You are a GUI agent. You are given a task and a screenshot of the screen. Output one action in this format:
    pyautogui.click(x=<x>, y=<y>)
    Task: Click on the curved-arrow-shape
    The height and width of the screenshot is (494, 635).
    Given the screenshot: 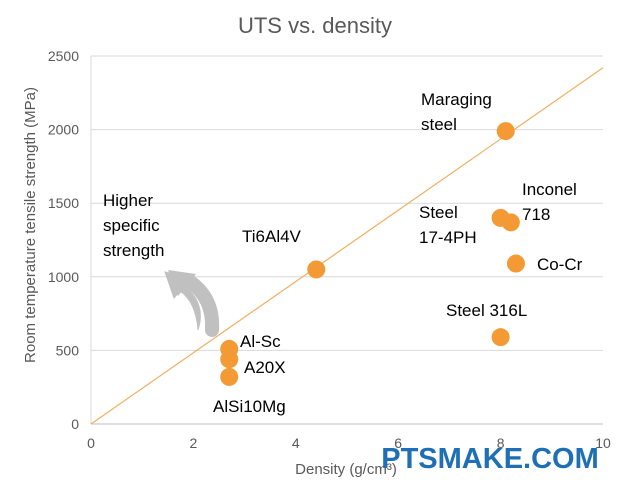 What is the action you would take?
    pyautogui.click(x=182, y=301)
    